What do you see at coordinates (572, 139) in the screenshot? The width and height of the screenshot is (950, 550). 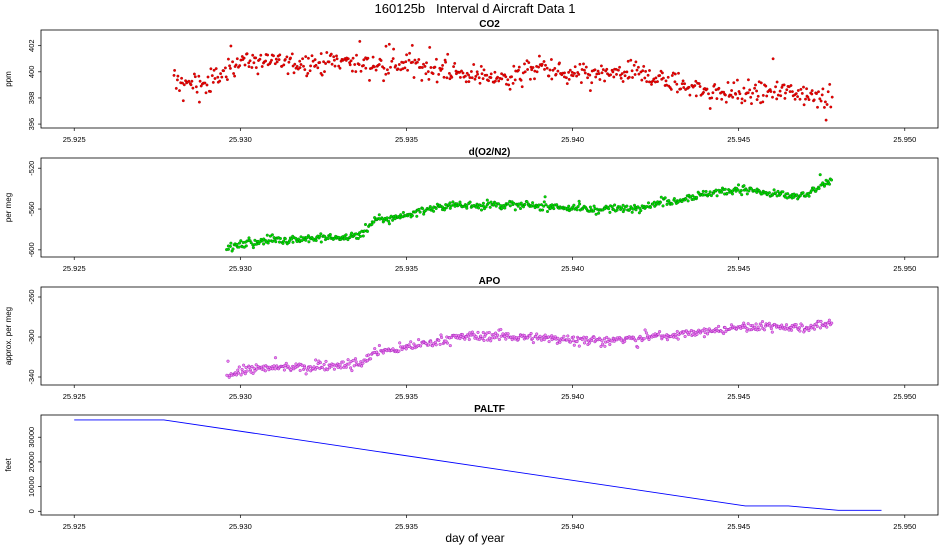 I see `x-tick-label: 25.940` at bounding box center [572, 139].